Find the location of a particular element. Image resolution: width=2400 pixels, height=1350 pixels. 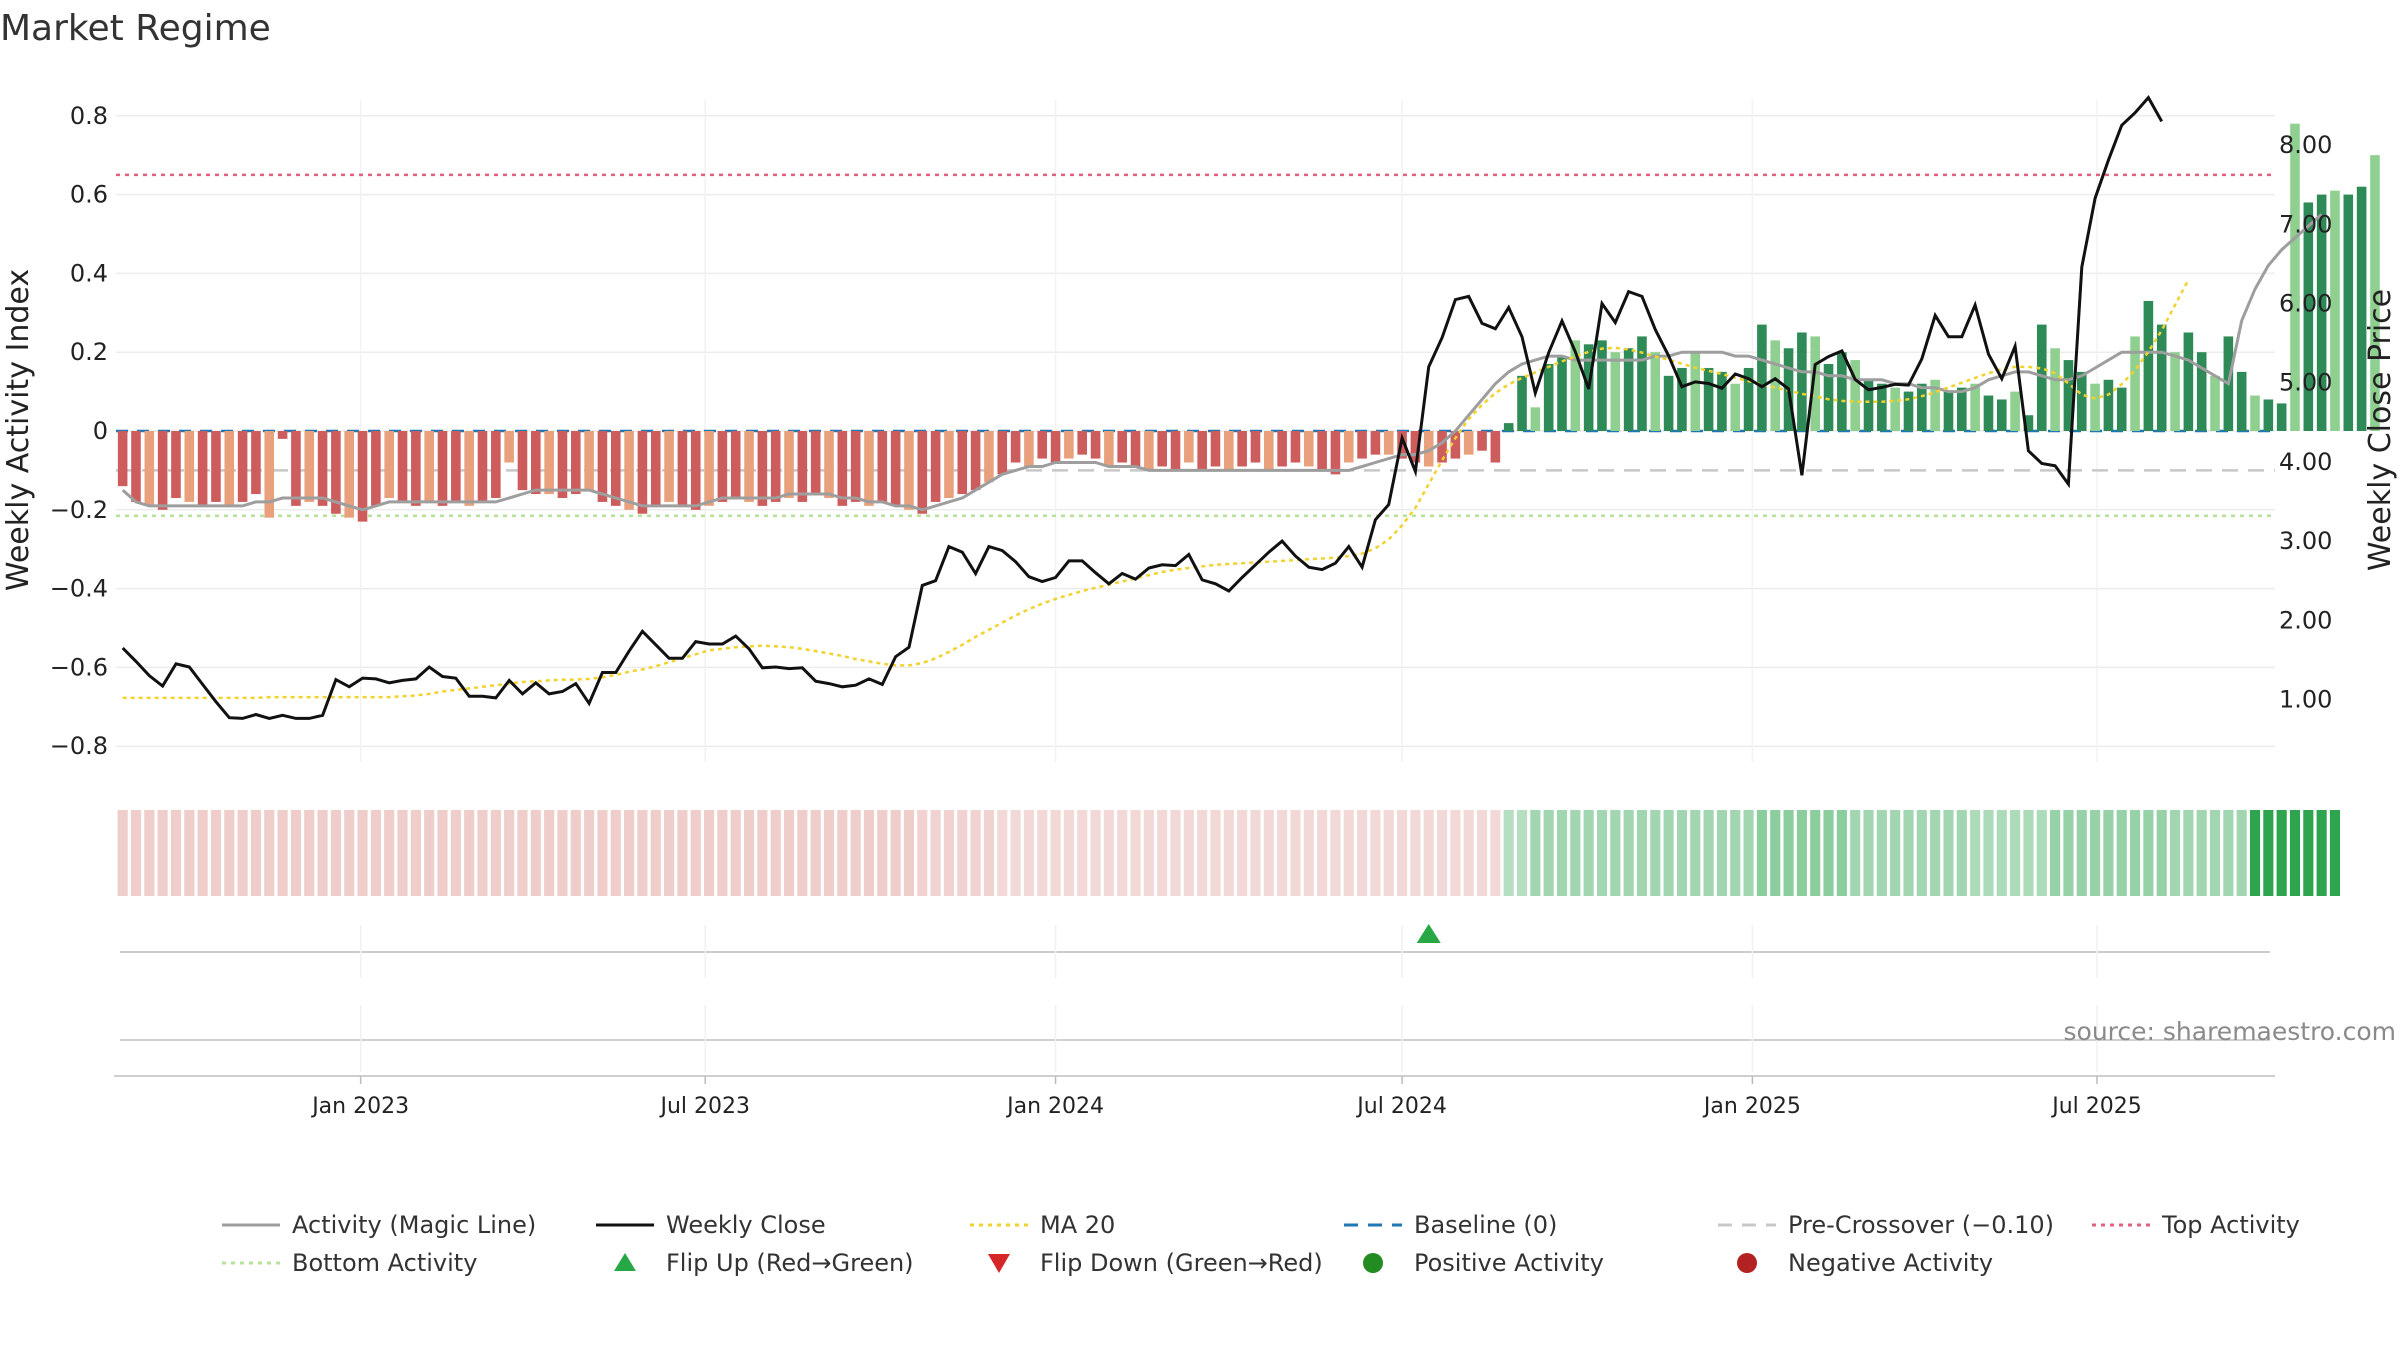

legend-label: Baseline (0) is located at coordinates (1485, 1225).